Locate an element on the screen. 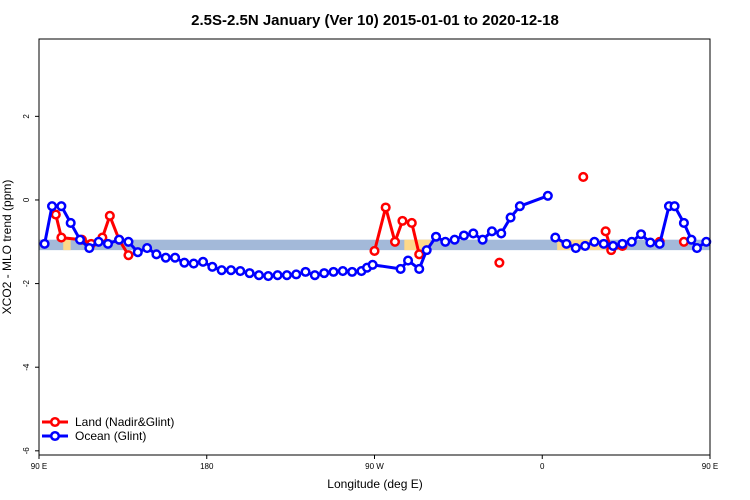 The image size is (750, 500). y-tick-label: -2 is located at coordinates (26, 283).